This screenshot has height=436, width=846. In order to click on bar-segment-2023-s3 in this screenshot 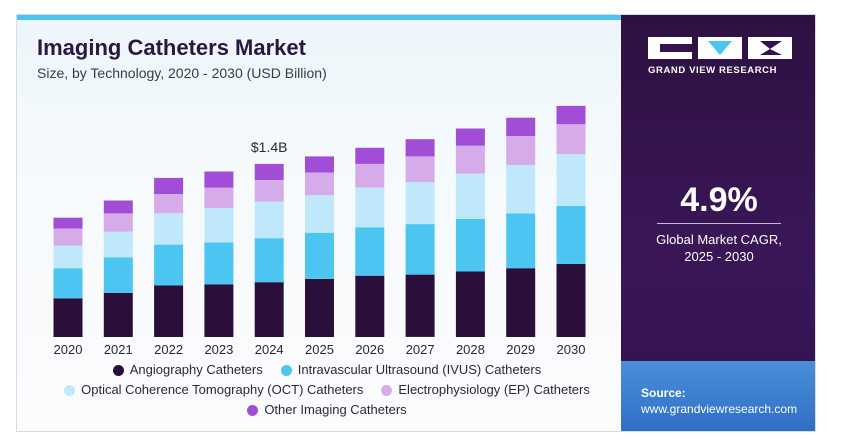, I will do `click(219, 197)`.